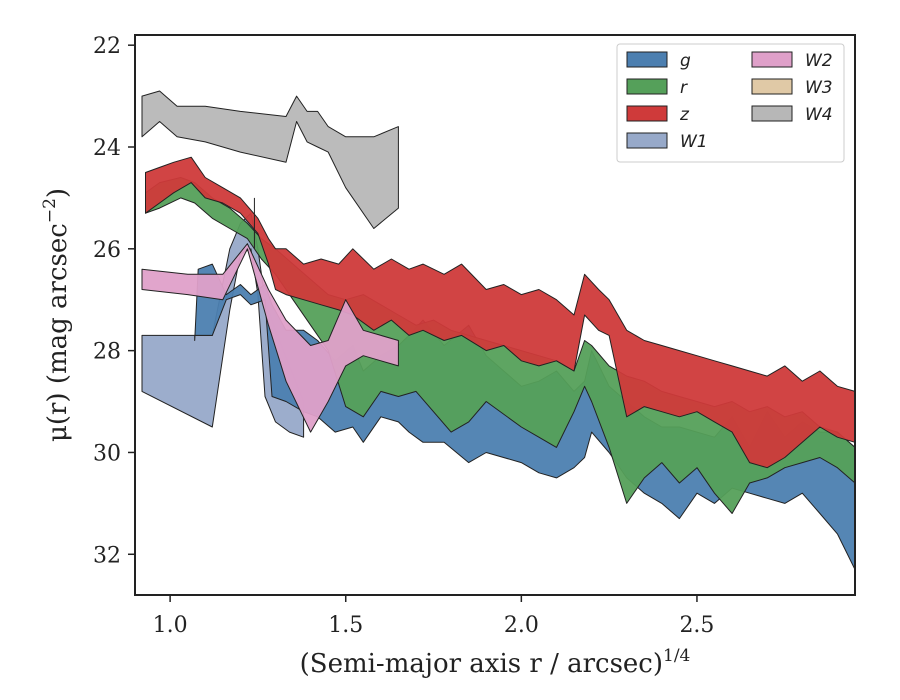 This screenshot has width=900, height=700. Describe the element at coordinates (819, 61) in the screenshot. I see `legend-label-w2: W2` at that location.